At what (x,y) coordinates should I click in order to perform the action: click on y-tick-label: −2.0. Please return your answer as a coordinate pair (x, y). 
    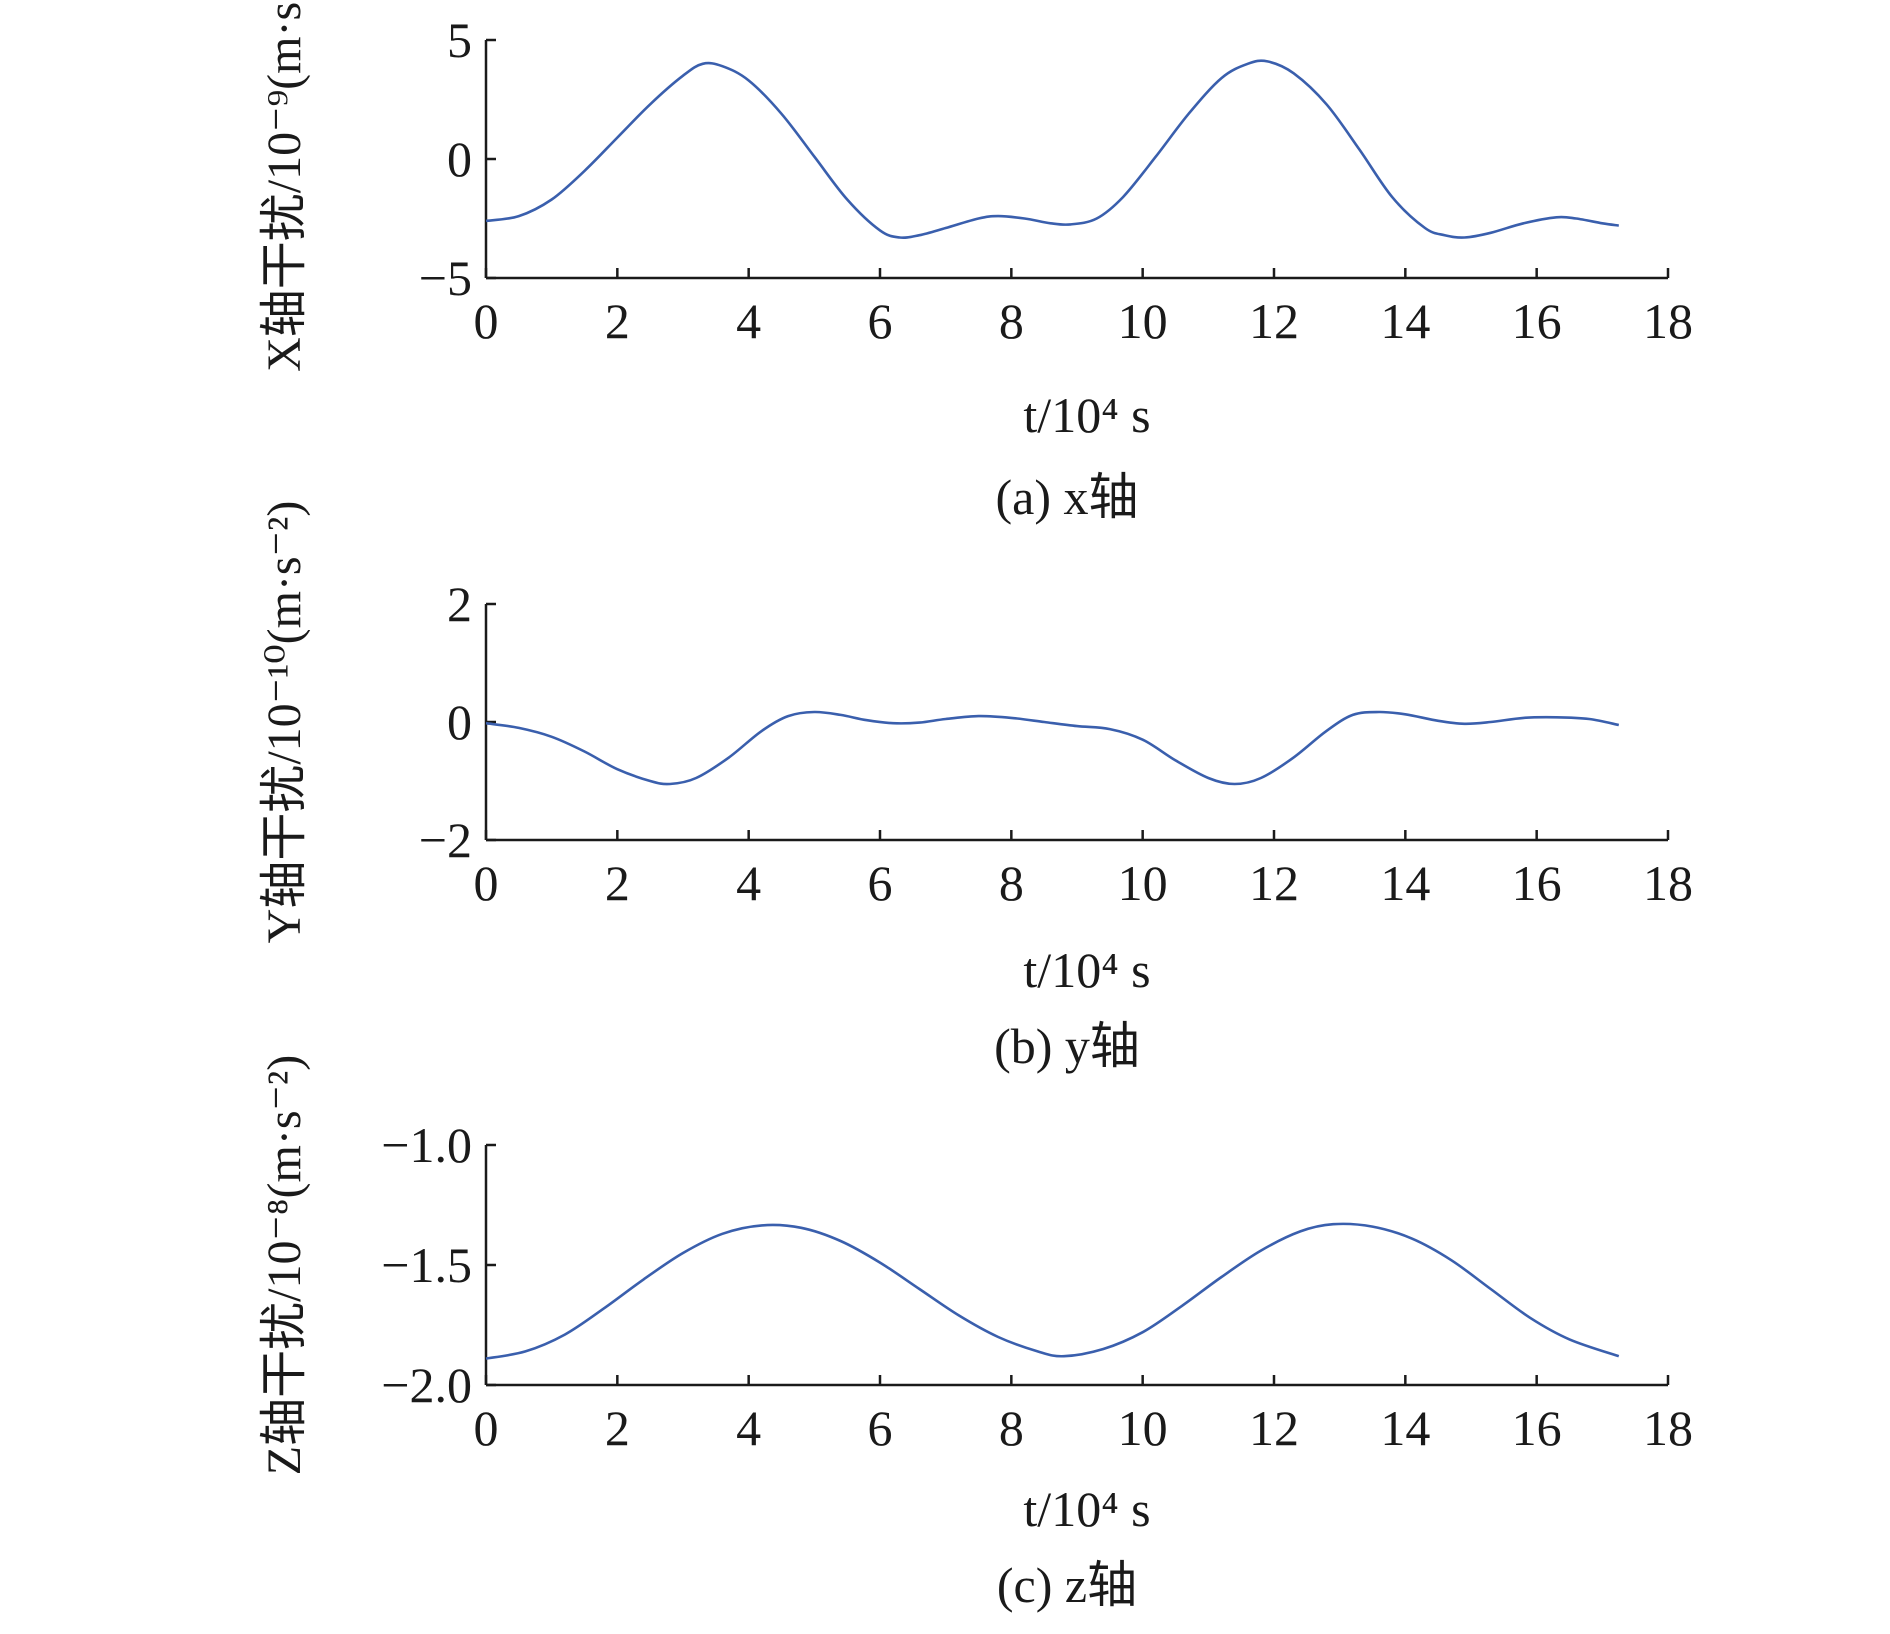
    Looking at the image, I should click on (426, 1385).